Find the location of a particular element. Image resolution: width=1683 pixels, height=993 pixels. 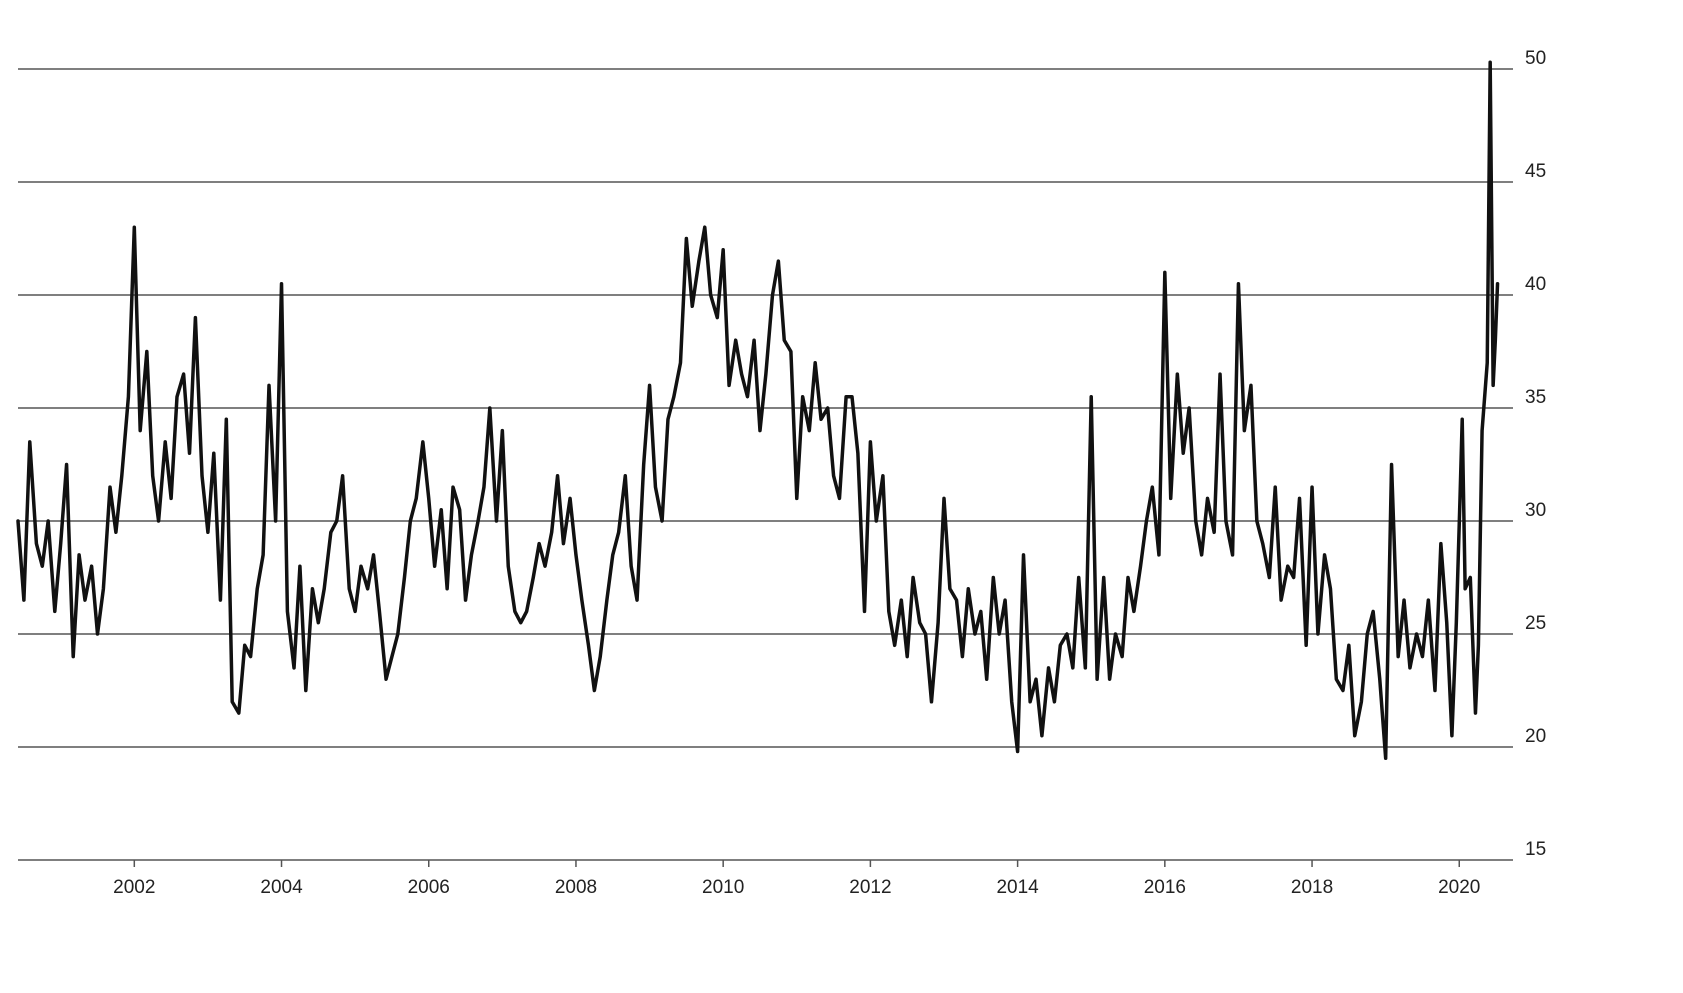

y-tick-label: 25 is located at coordinates (1535, 623).